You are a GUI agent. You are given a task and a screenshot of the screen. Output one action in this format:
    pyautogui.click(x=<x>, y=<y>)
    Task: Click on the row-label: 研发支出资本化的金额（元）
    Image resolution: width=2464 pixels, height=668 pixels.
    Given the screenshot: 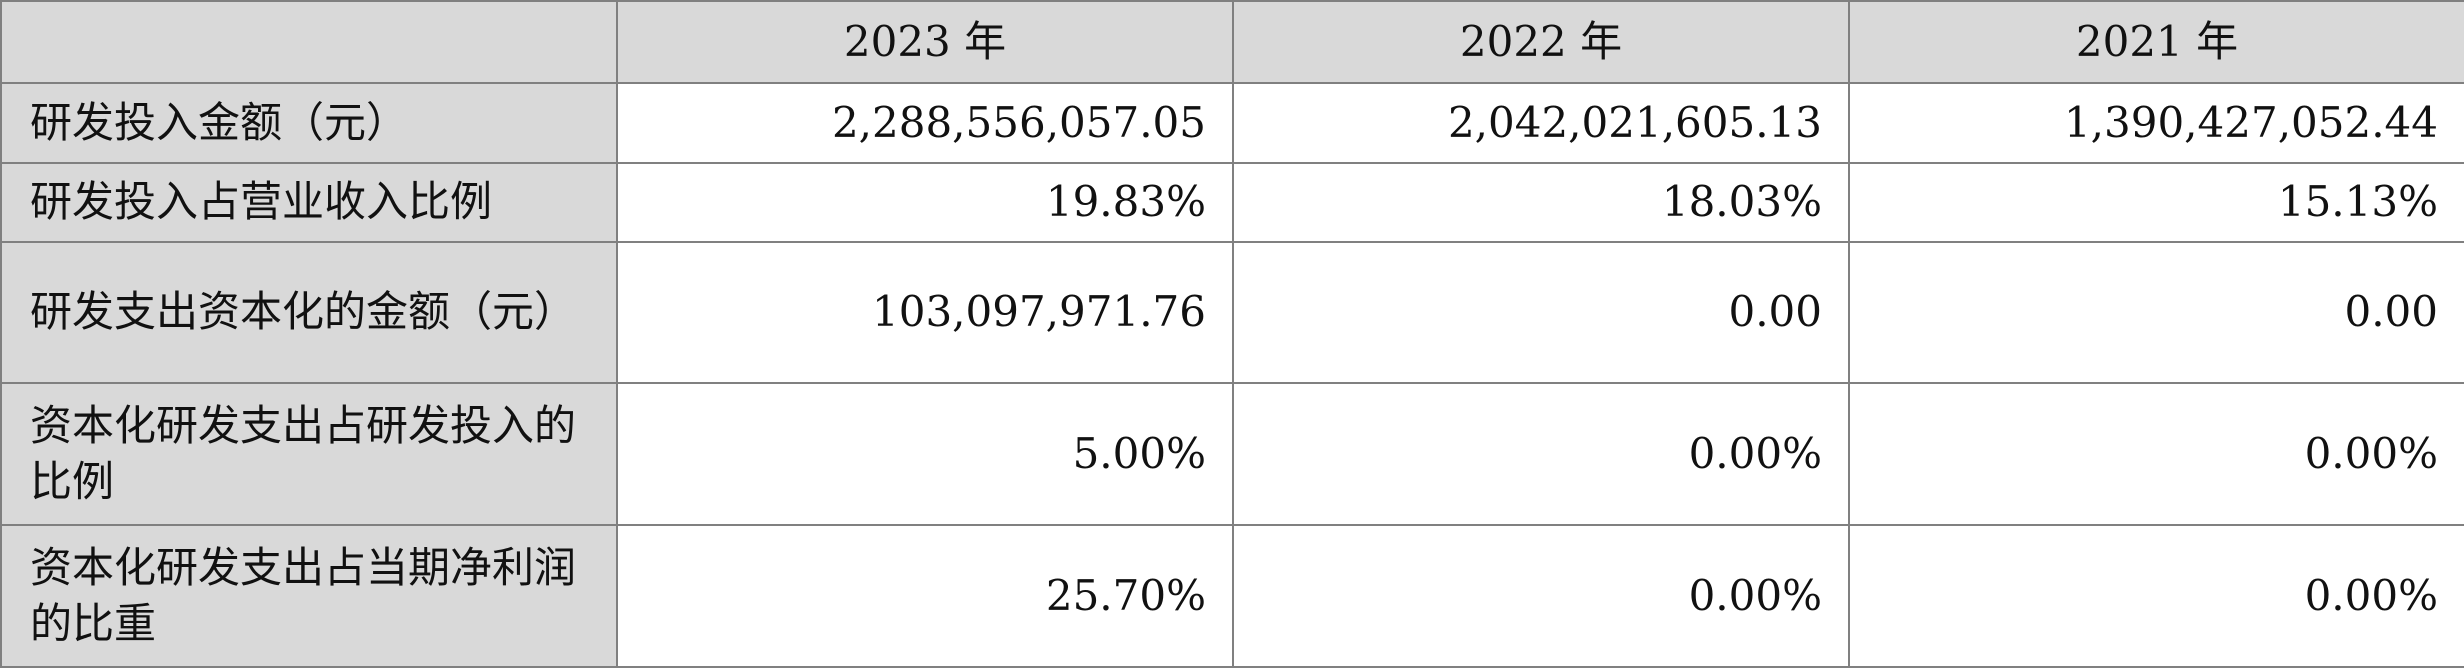 What is the action you would take?
    pyautogui.click(x=309, y=312)
    